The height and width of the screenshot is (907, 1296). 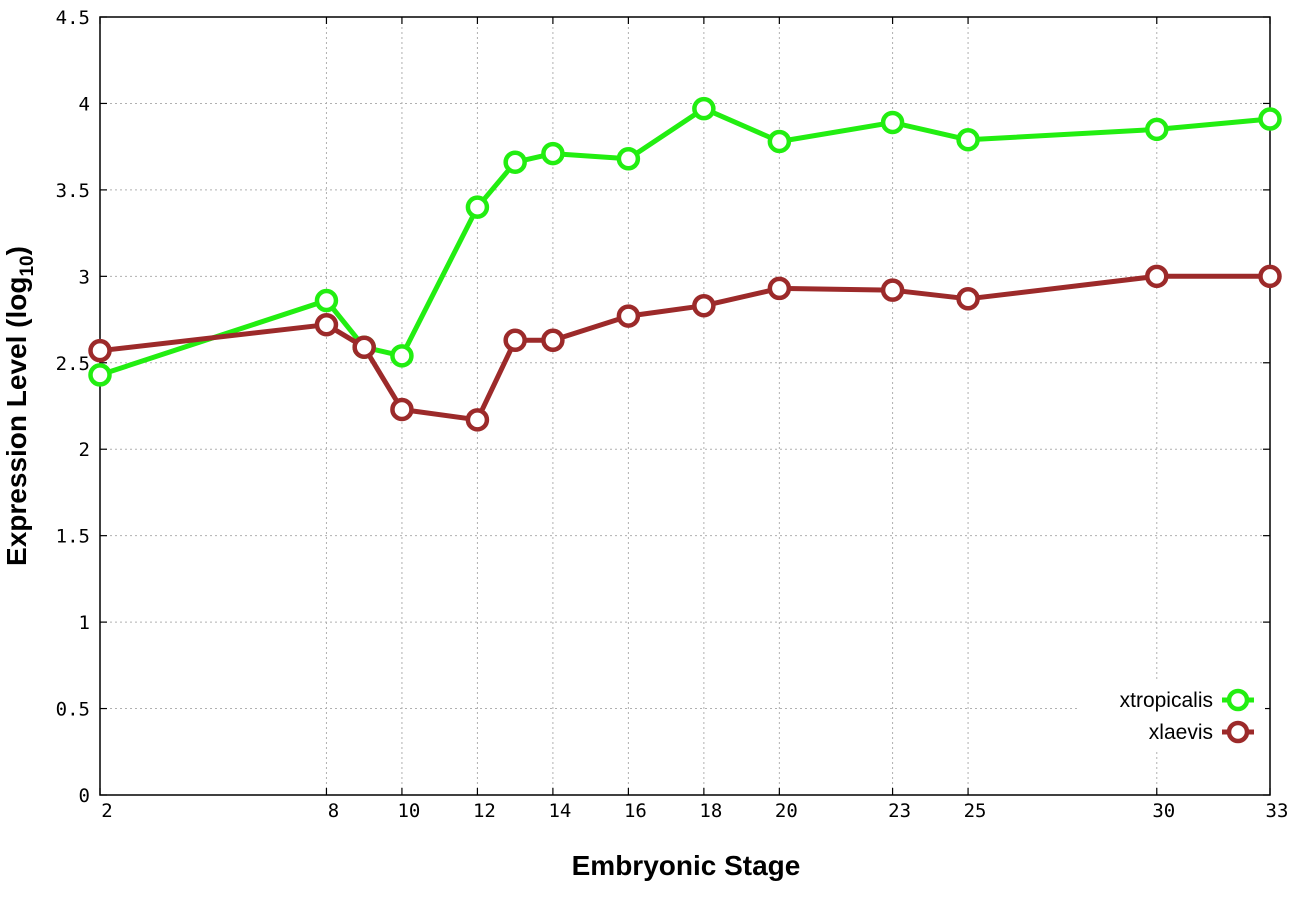 What do you see at coordinates (484, 811) in the screenshot?
I see `x-tick-label: 12` at bounding box center [484, 811].